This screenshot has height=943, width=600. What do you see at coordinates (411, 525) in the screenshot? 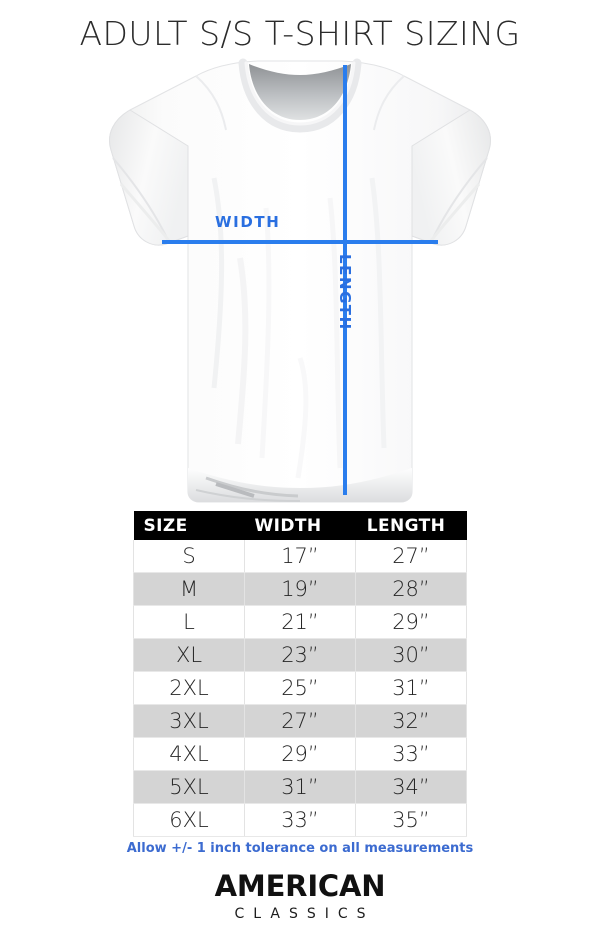
I see `column-header-length: LENGTH` at bounding box center [411, 525].